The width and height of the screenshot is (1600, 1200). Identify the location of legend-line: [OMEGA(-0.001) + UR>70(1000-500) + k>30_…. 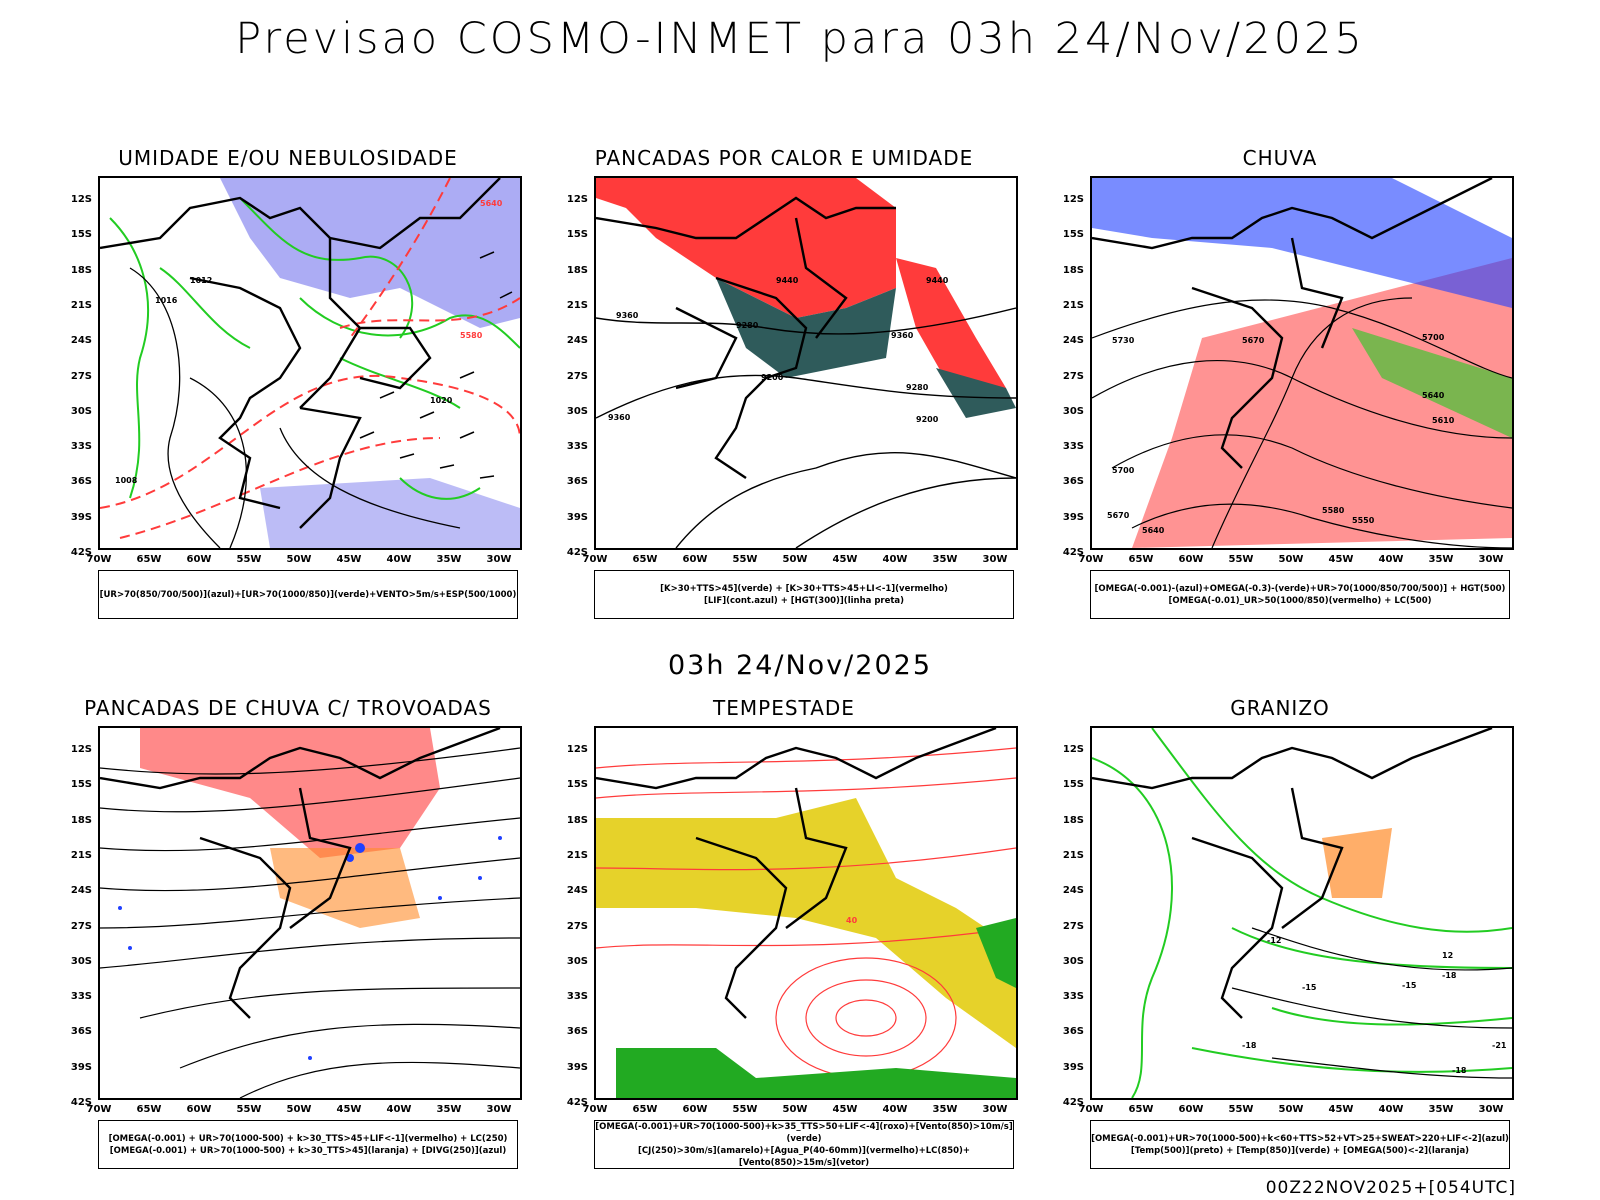
(308, 1150).